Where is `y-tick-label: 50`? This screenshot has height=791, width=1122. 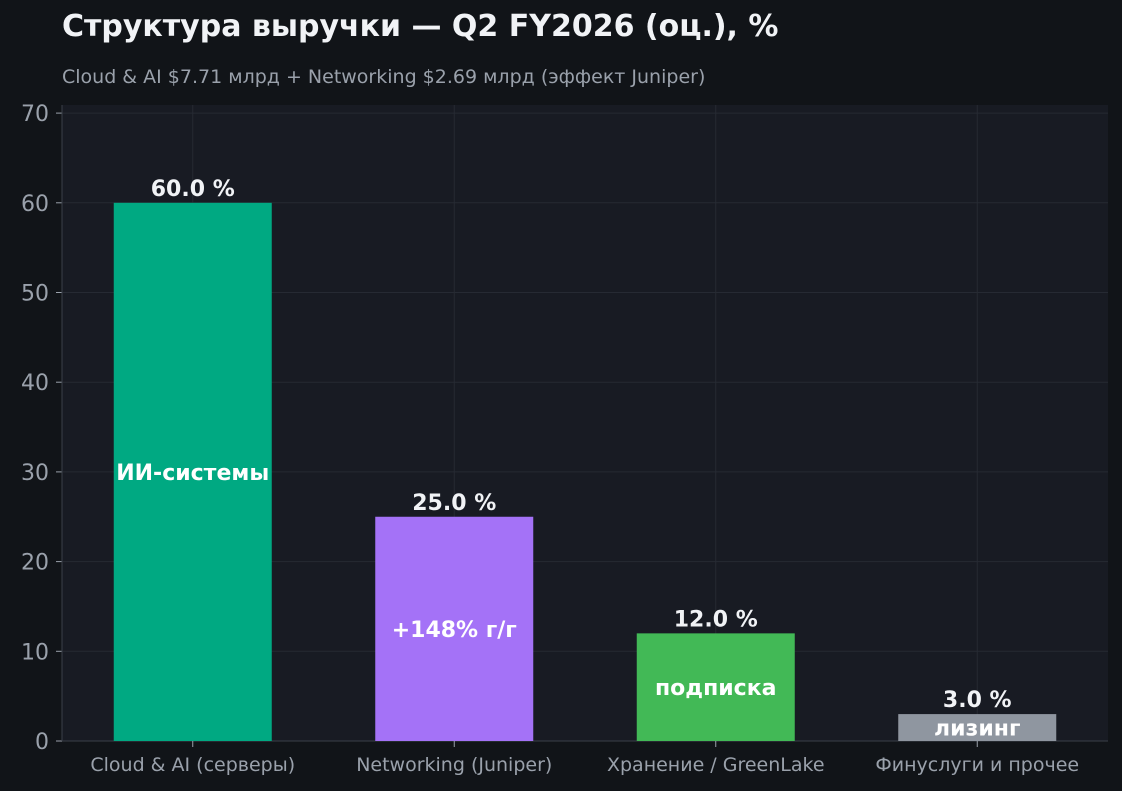
y-tick-label: 50 is located at coordinates (35, 294).